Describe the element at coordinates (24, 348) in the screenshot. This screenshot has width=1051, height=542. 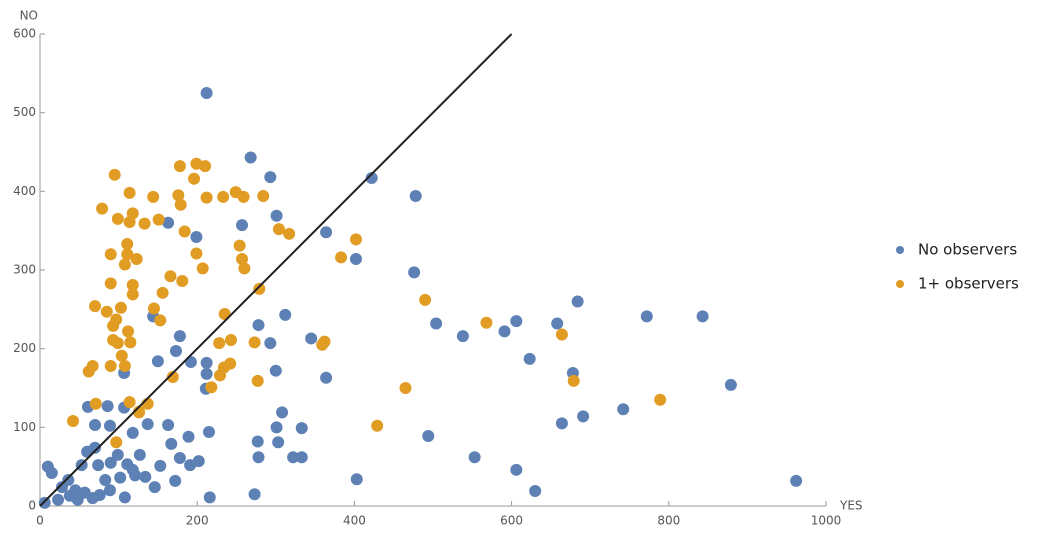
I see `y-tick-label: 200` at that location.